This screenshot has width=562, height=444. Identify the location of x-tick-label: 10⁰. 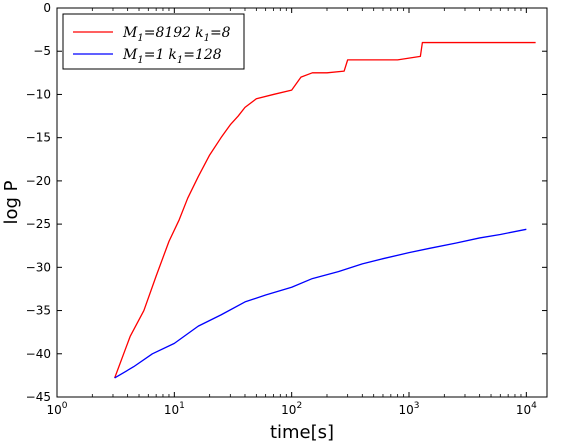
(56, 409).